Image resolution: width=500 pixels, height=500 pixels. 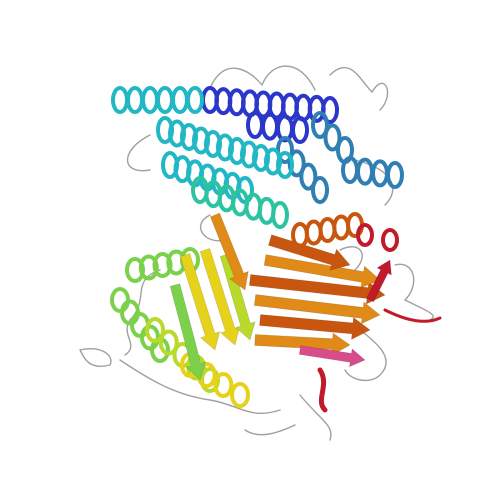 I want to click on coil-red-tail, so click(x=412, y=315).